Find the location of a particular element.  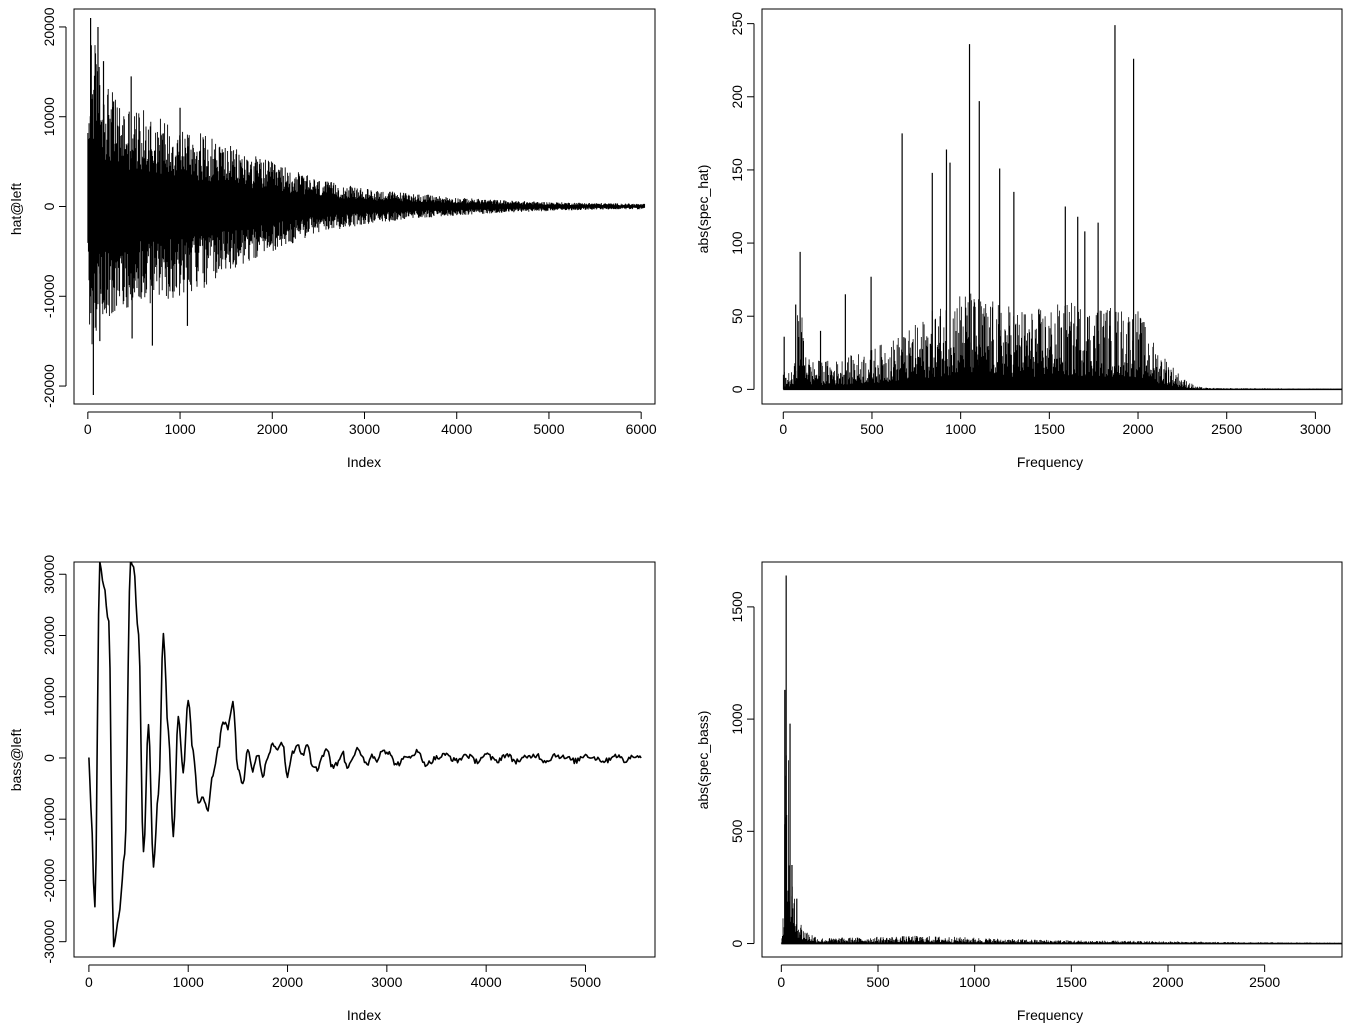

hat-spectrum-y-tick-label: 150 is located at coordinates (737, 170).